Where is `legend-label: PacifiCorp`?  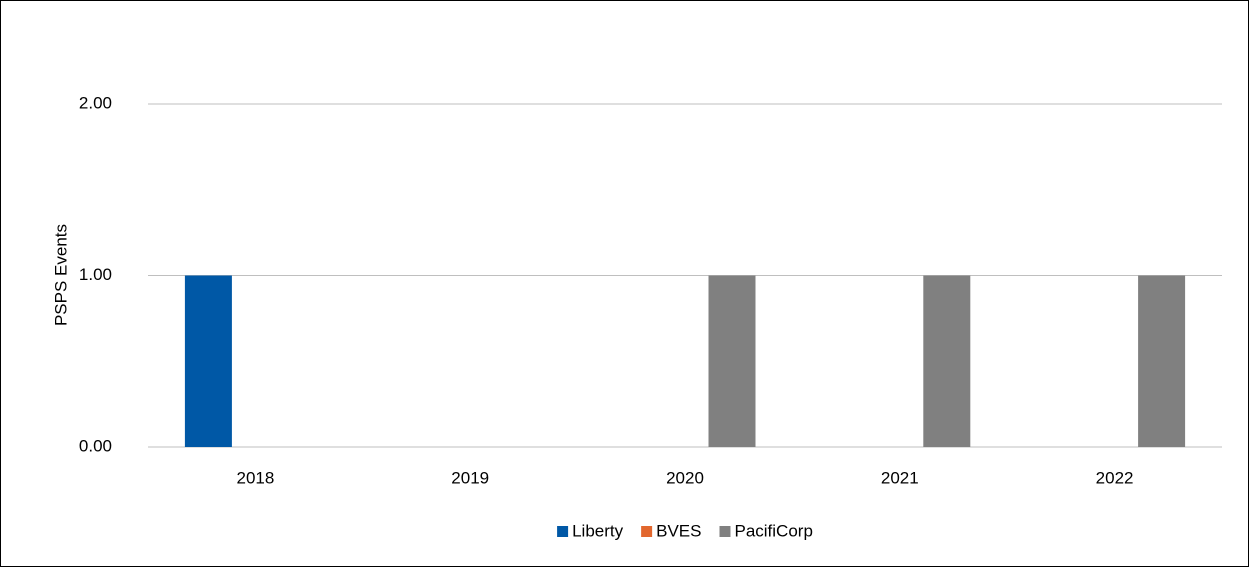 legend-label: PacifiCorp is located at coordinates (773, 530).